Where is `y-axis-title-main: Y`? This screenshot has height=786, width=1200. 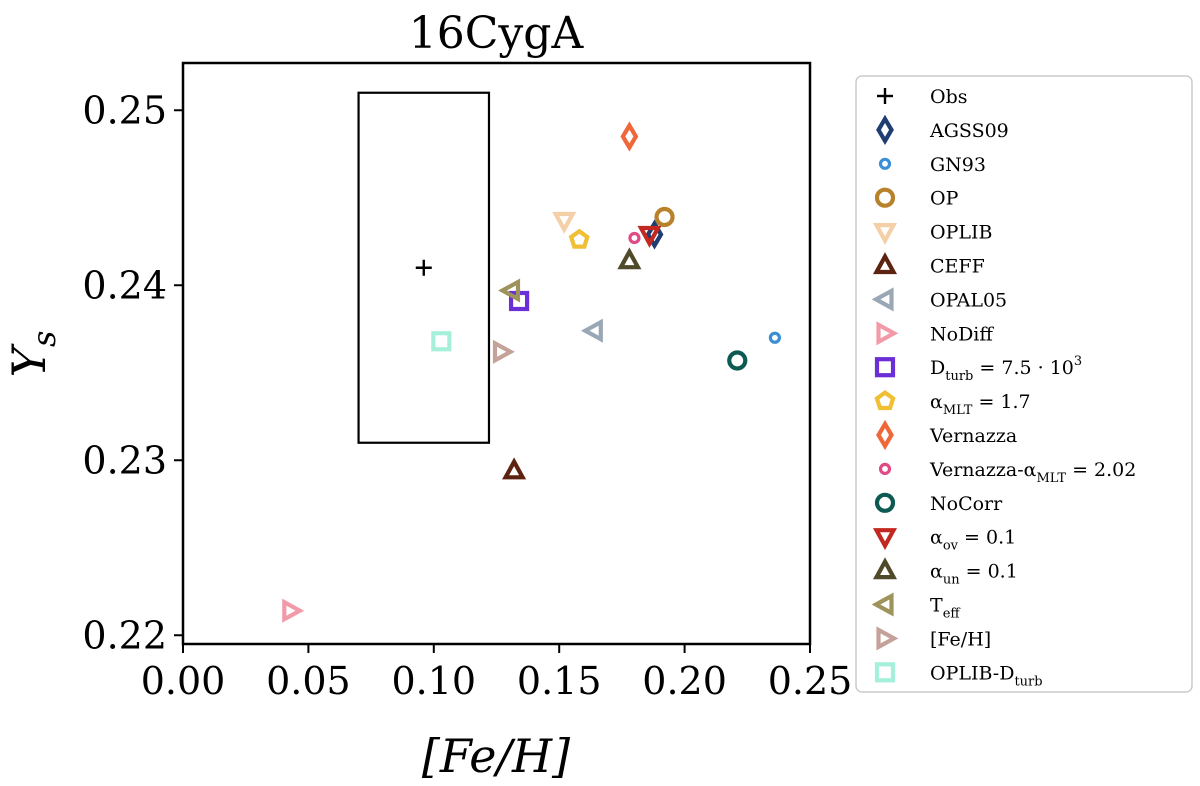 y-axis-title-main: Y is located at coordinates (29, 359).